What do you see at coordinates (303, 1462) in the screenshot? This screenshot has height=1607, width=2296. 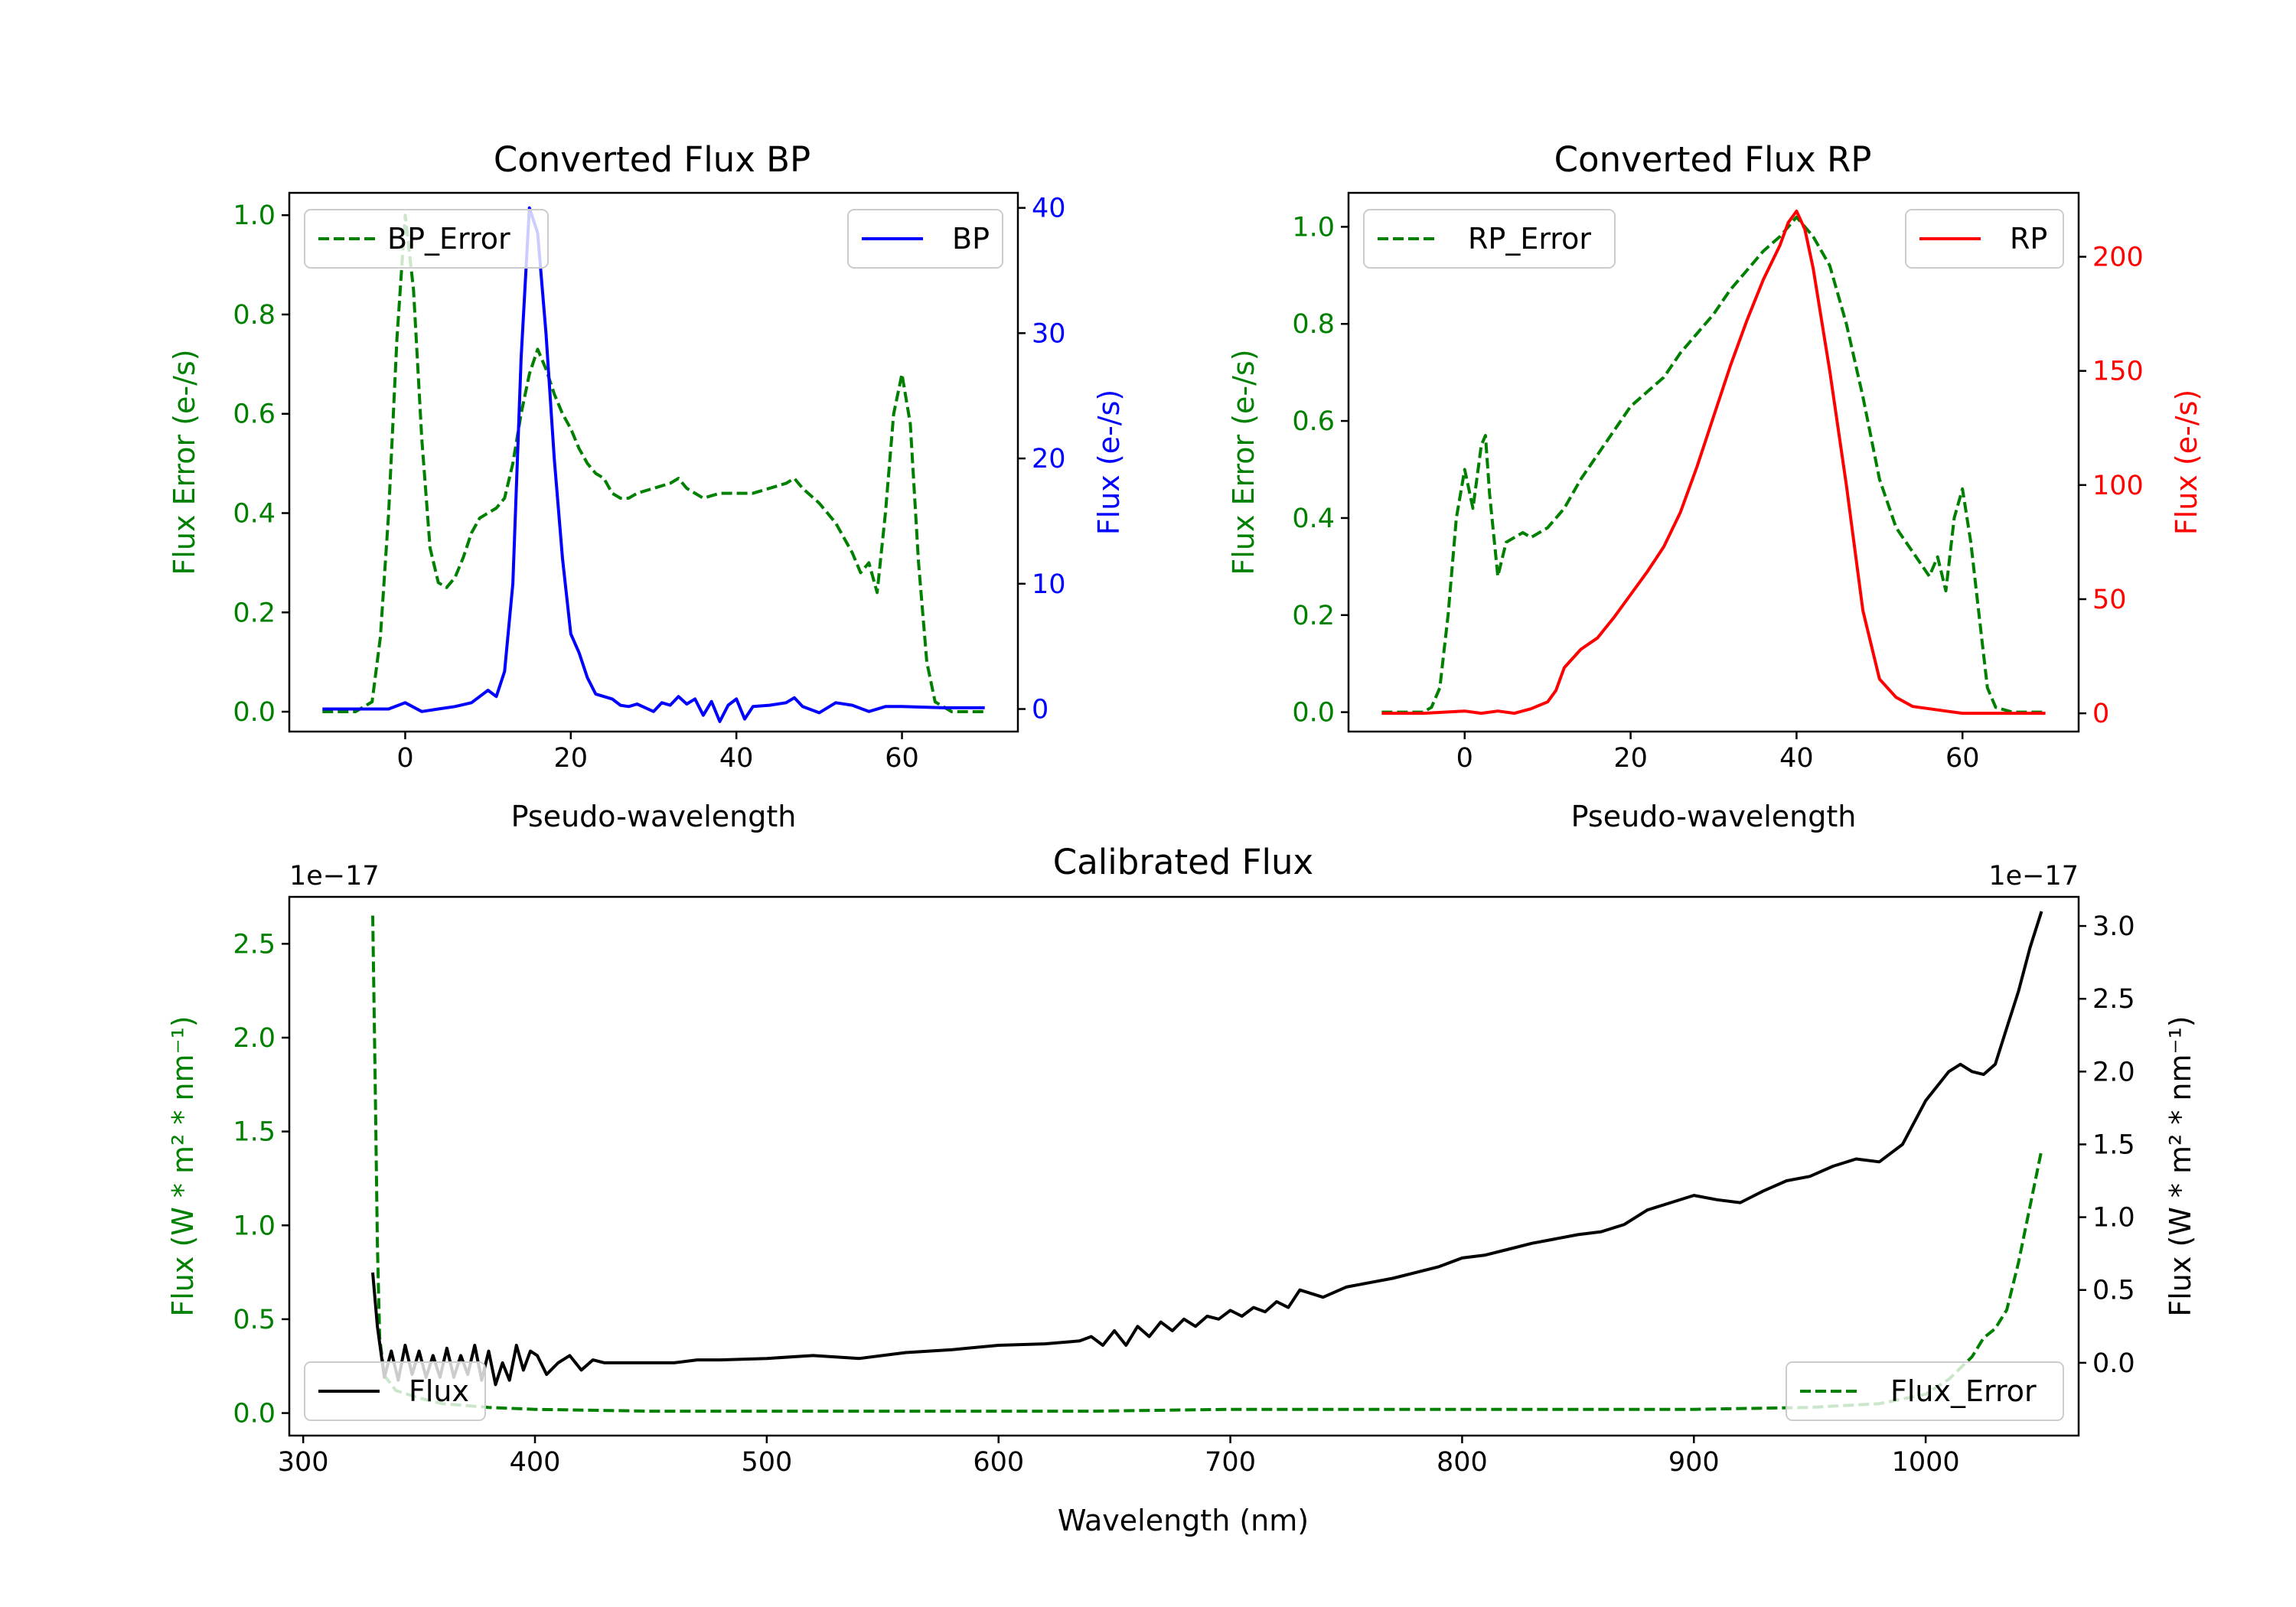 I see `panel-cal-xtick-label: 300` at bounding box center [303, 1462].